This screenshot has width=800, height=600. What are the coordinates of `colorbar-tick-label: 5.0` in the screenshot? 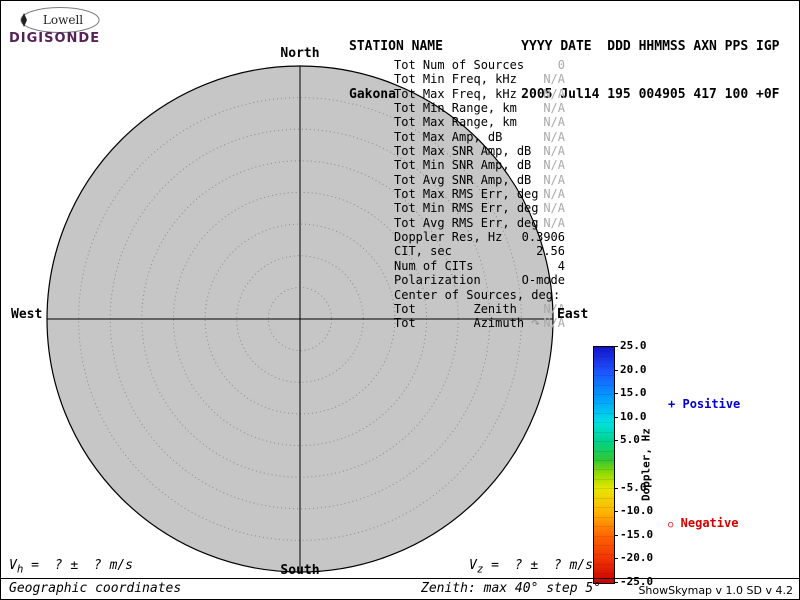 It's located at (630, 440).